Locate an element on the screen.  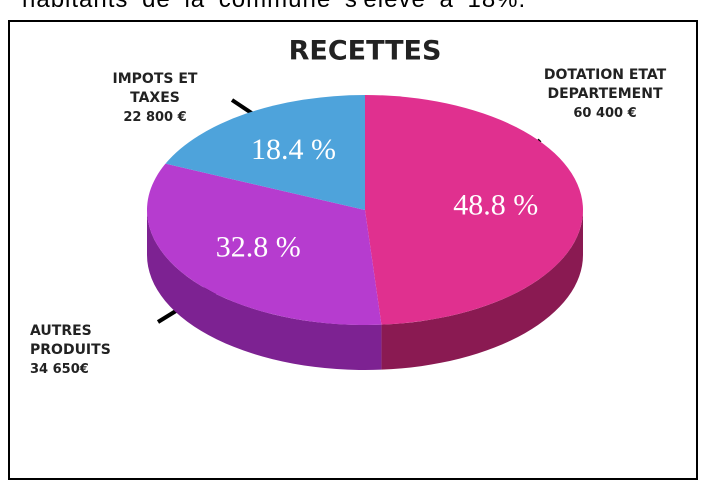
category-label: AUTRES PRODUITS 34 650€ is located at coordinates (70, 350).